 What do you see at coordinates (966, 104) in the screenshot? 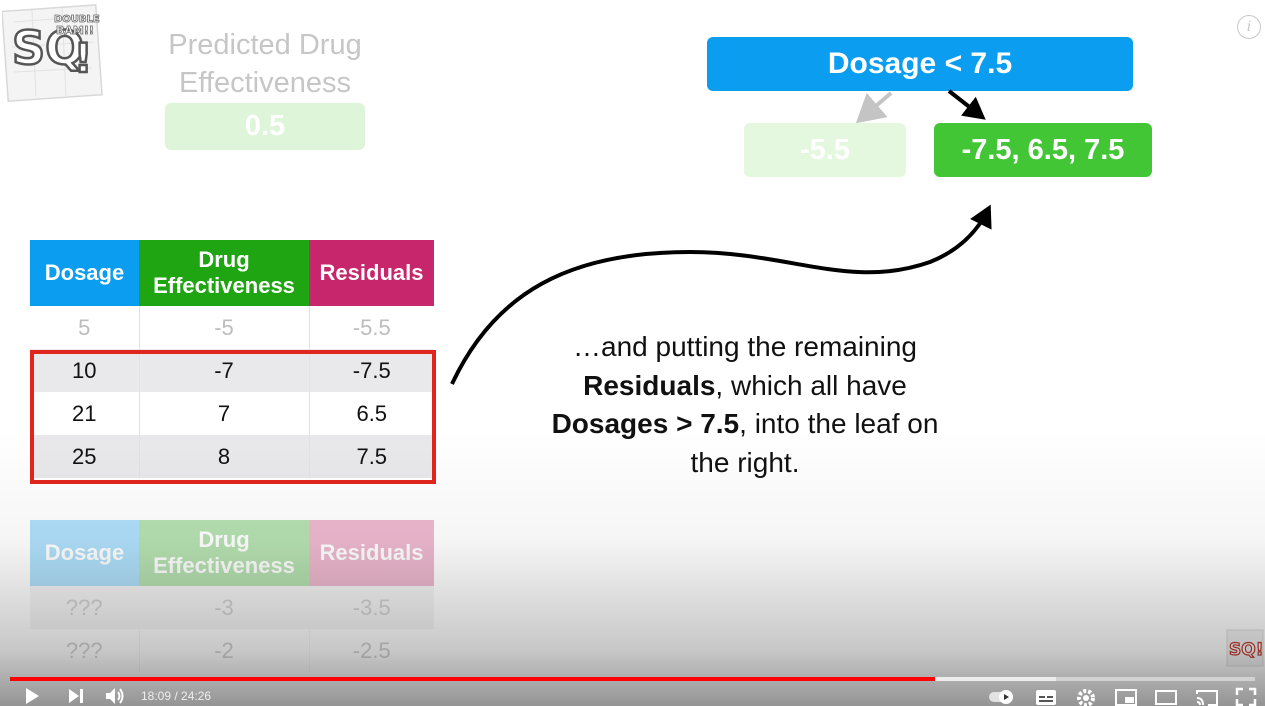
I see `arrow-to-right-leaf` at bounding box center [966, 104].